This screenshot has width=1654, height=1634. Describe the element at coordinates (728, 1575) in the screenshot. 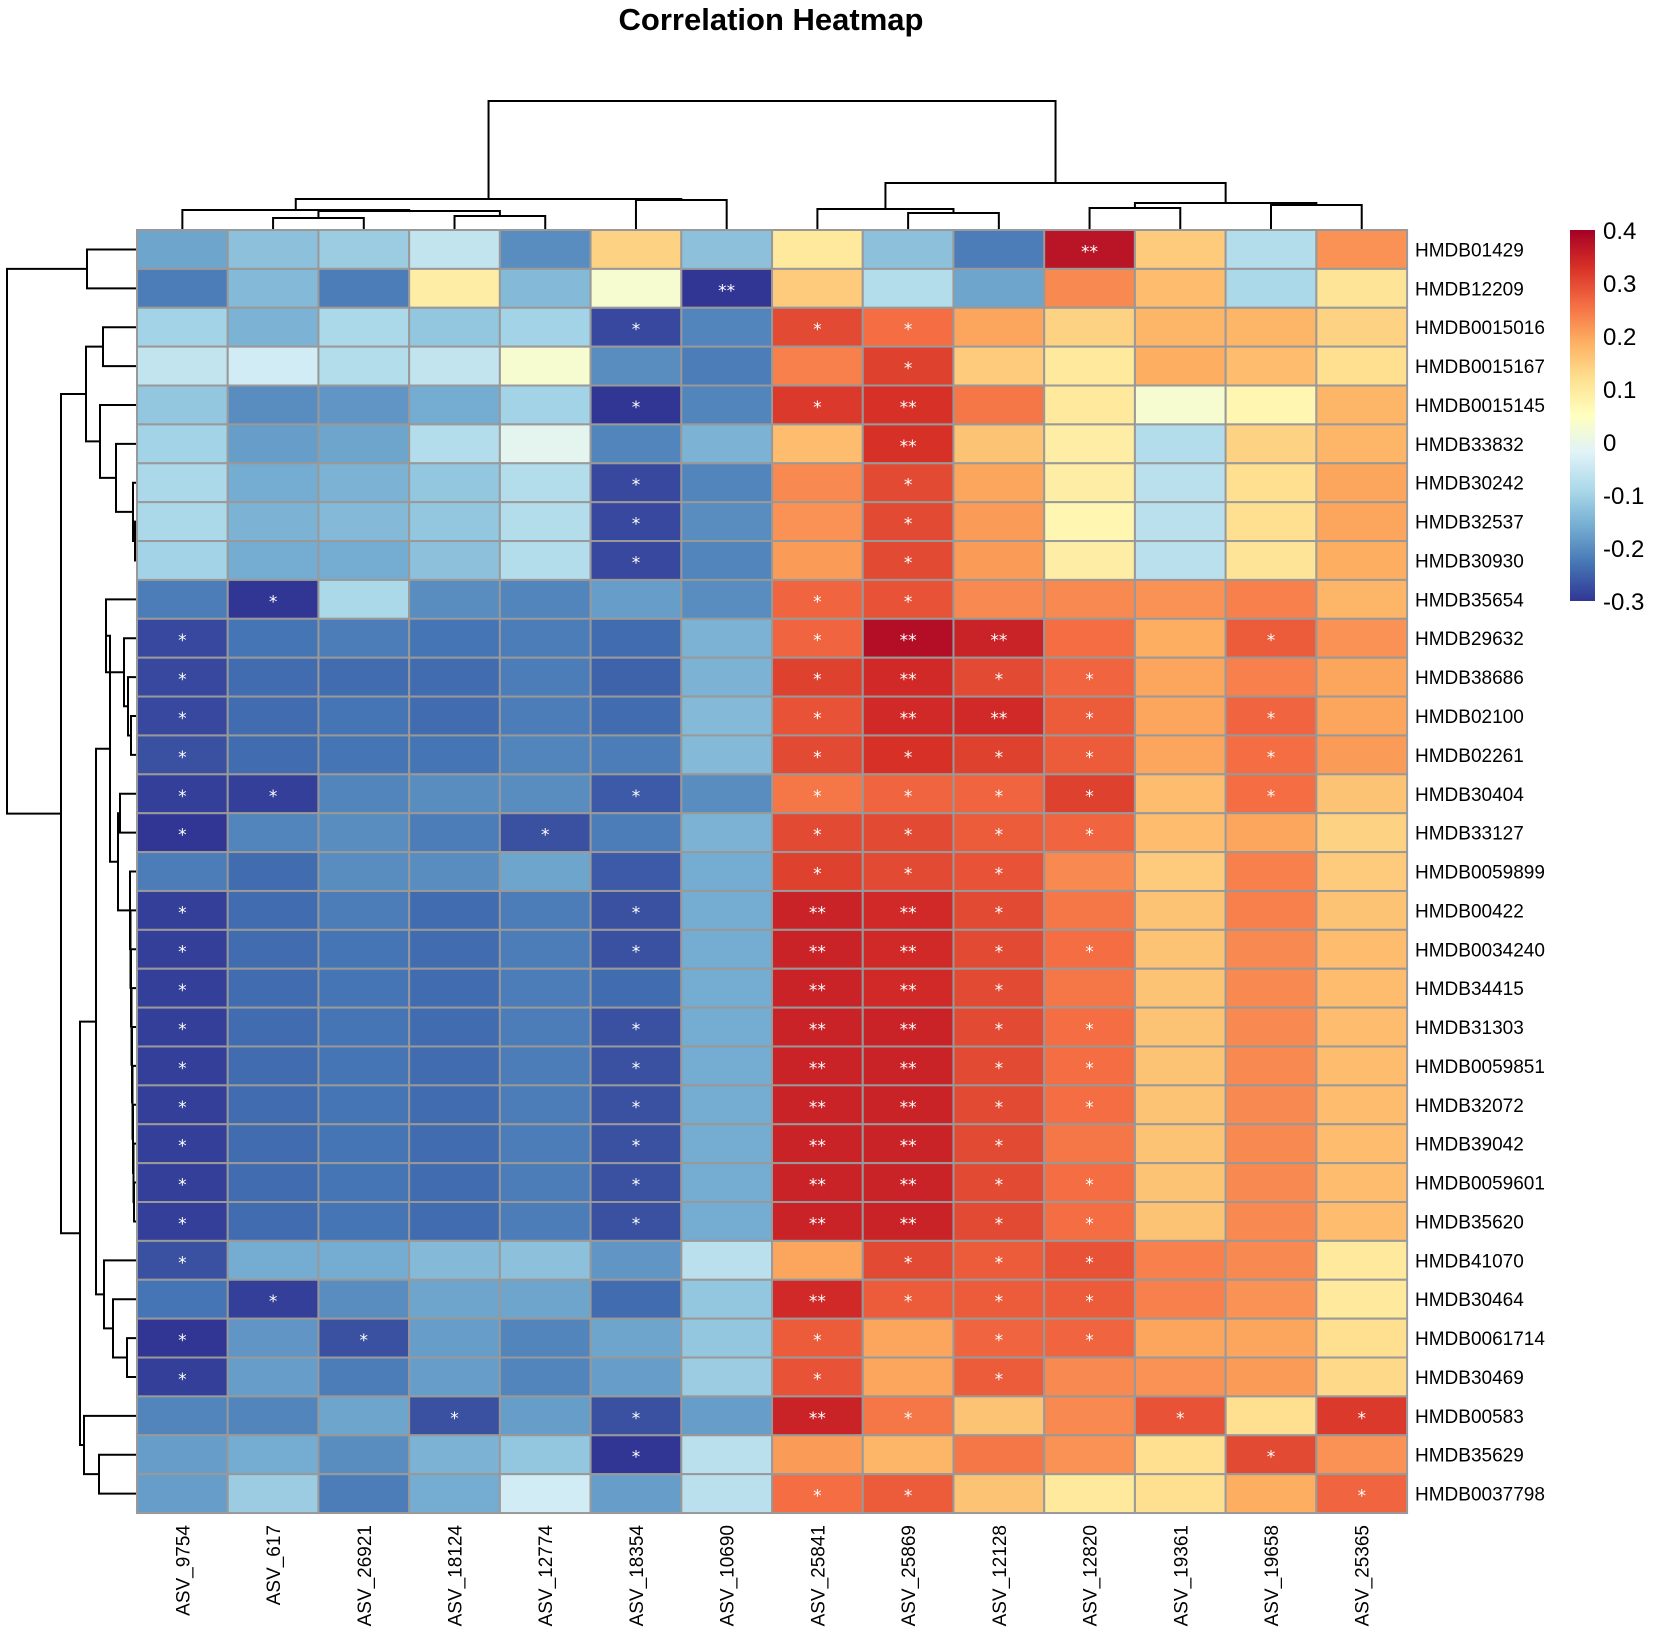

I see `column-label: ASV_10690` at that location.